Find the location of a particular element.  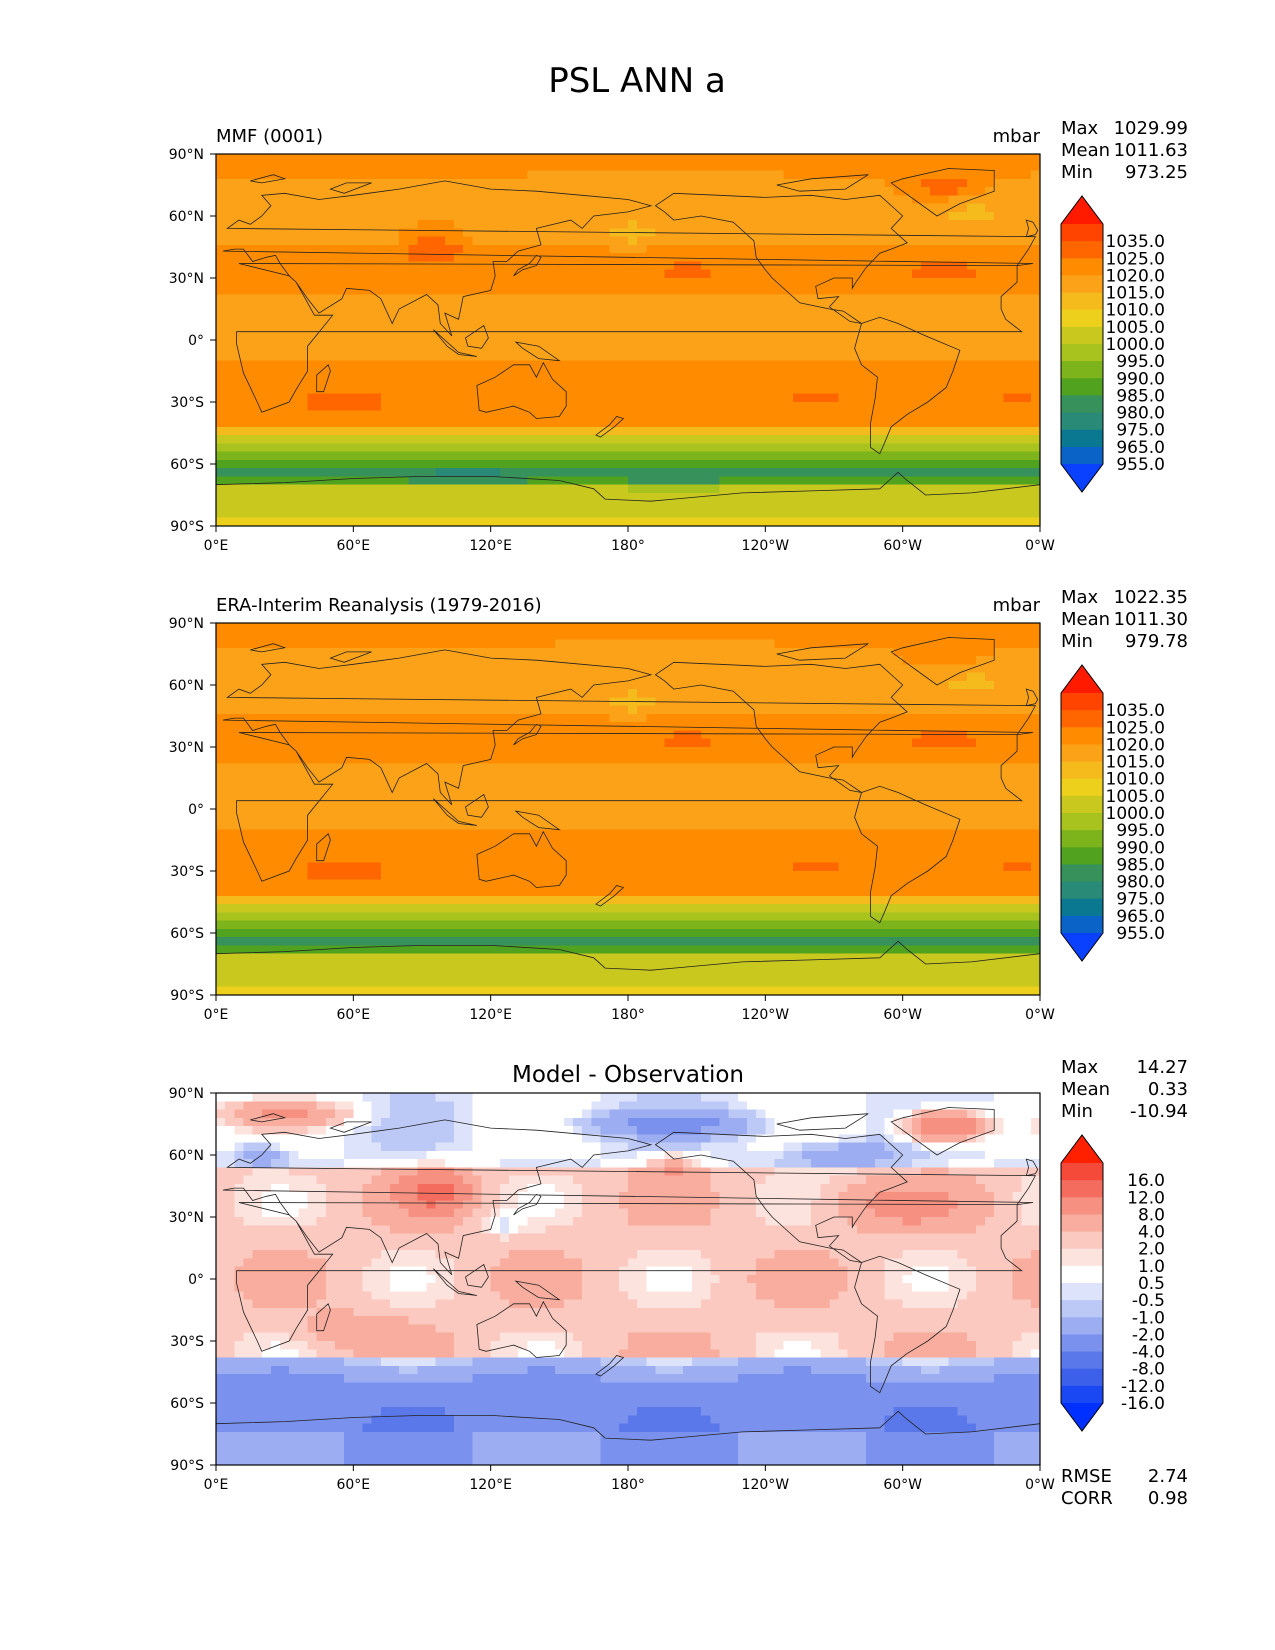

x-tick-label: 120°E is located at coordinates (490, 1015).